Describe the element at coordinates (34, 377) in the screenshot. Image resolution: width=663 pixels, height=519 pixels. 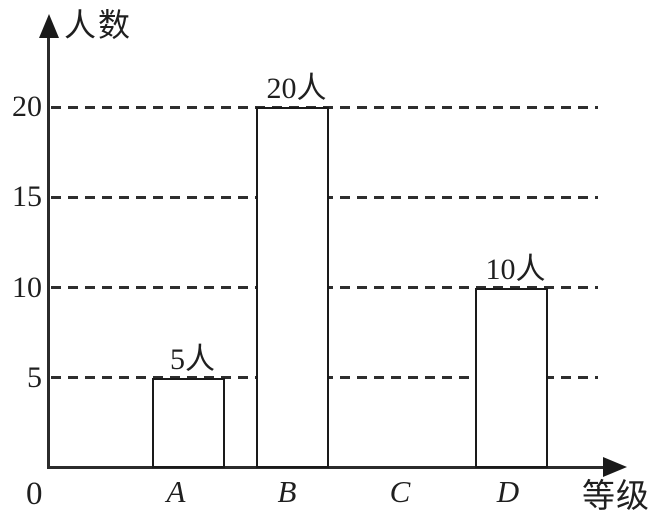
I see `y-tick-label-5: 5` at that location.